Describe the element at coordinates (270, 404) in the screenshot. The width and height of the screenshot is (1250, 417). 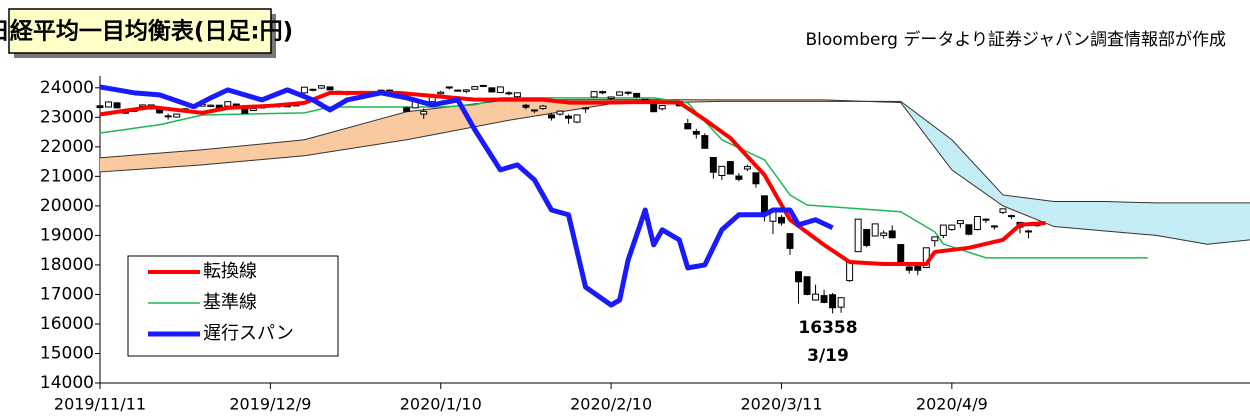
I see `x-tick-label: 2019/12/9` at that location.